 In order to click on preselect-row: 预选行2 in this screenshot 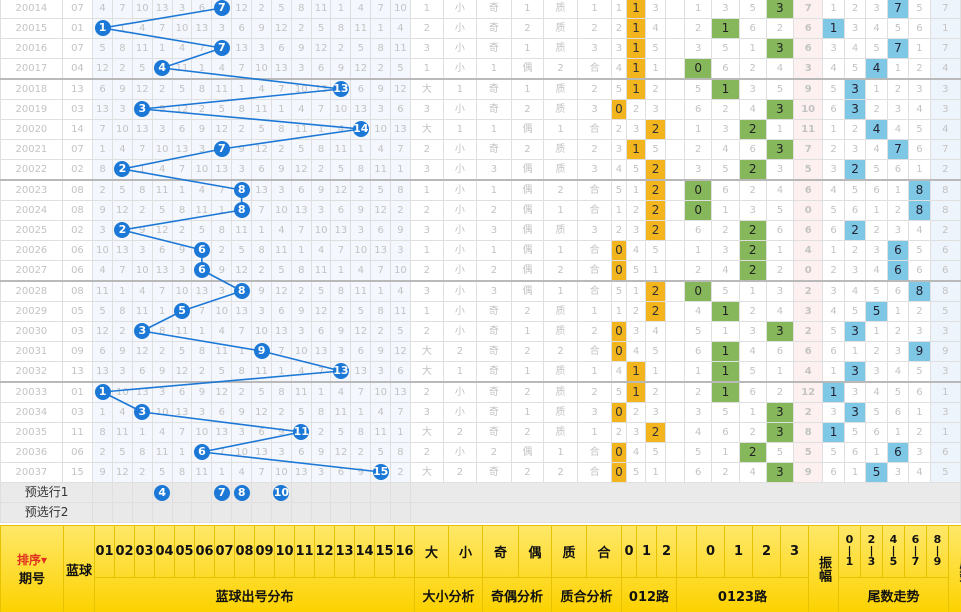, I will do `click(480, 512)`.